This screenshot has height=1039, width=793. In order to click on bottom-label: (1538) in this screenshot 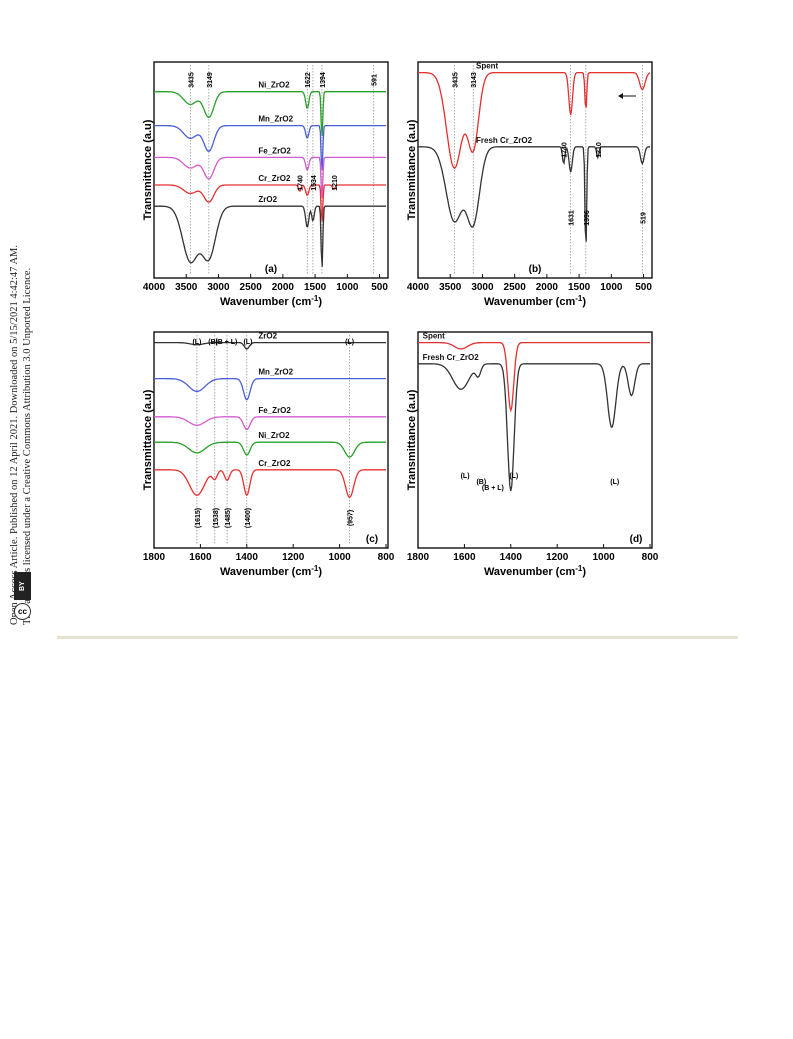, I will do `click(216, 518)`.